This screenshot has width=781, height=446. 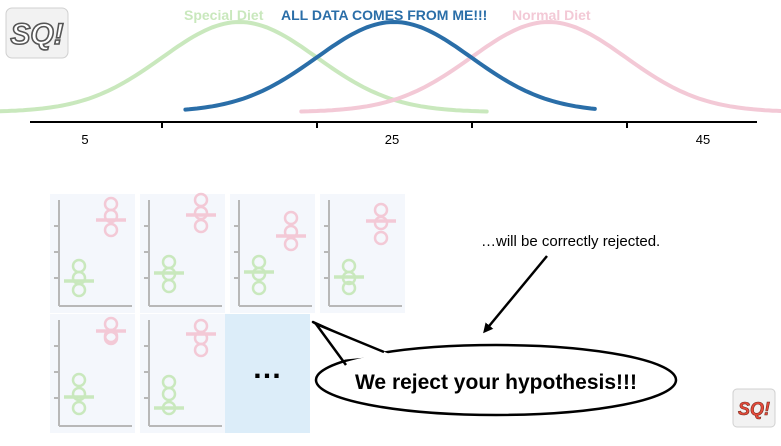 What do you see at coordinates (84, 139) in the screenshot?
I see `tick-label-5: 5` at bounding box center [84, 139].